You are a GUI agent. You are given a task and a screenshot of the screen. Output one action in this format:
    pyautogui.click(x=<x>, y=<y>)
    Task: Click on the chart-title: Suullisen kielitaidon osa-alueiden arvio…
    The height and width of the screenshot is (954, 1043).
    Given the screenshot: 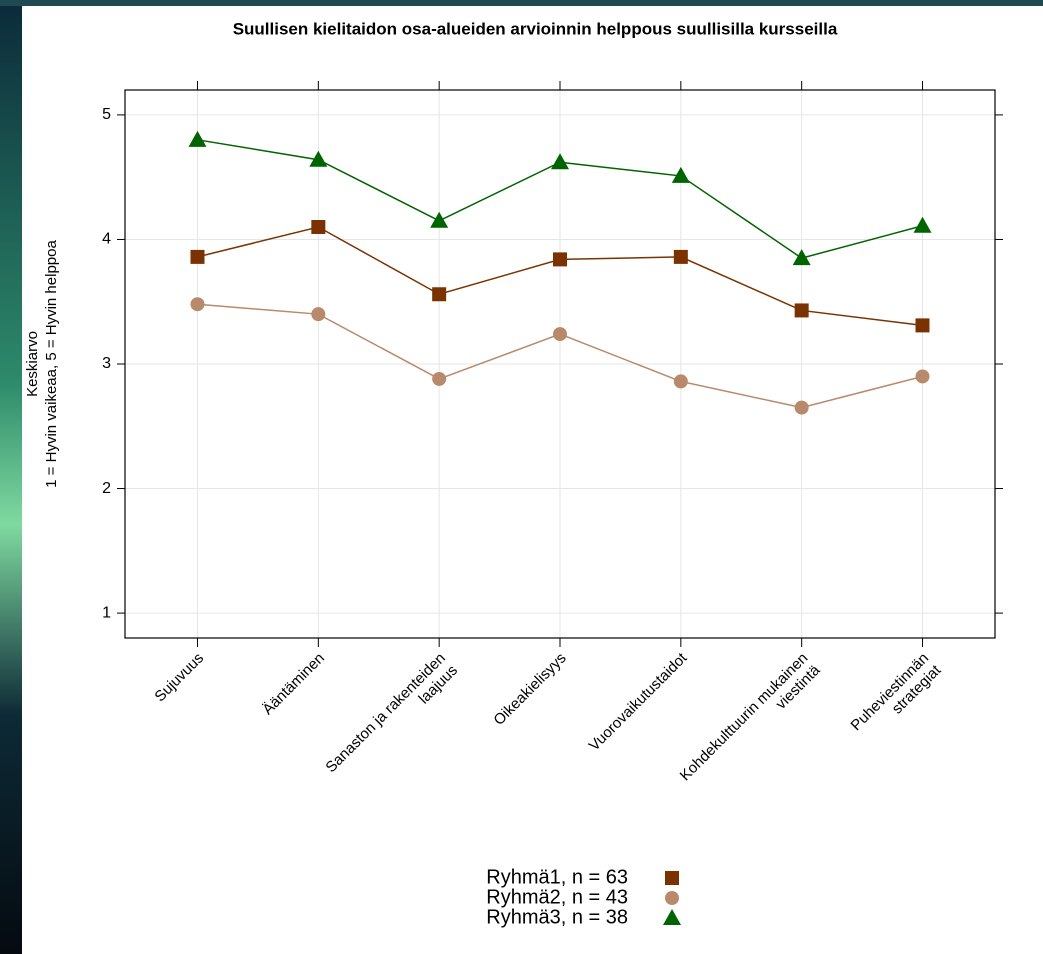 What is the action you would take?
    pyautogui.click(x=535, y=28)
    